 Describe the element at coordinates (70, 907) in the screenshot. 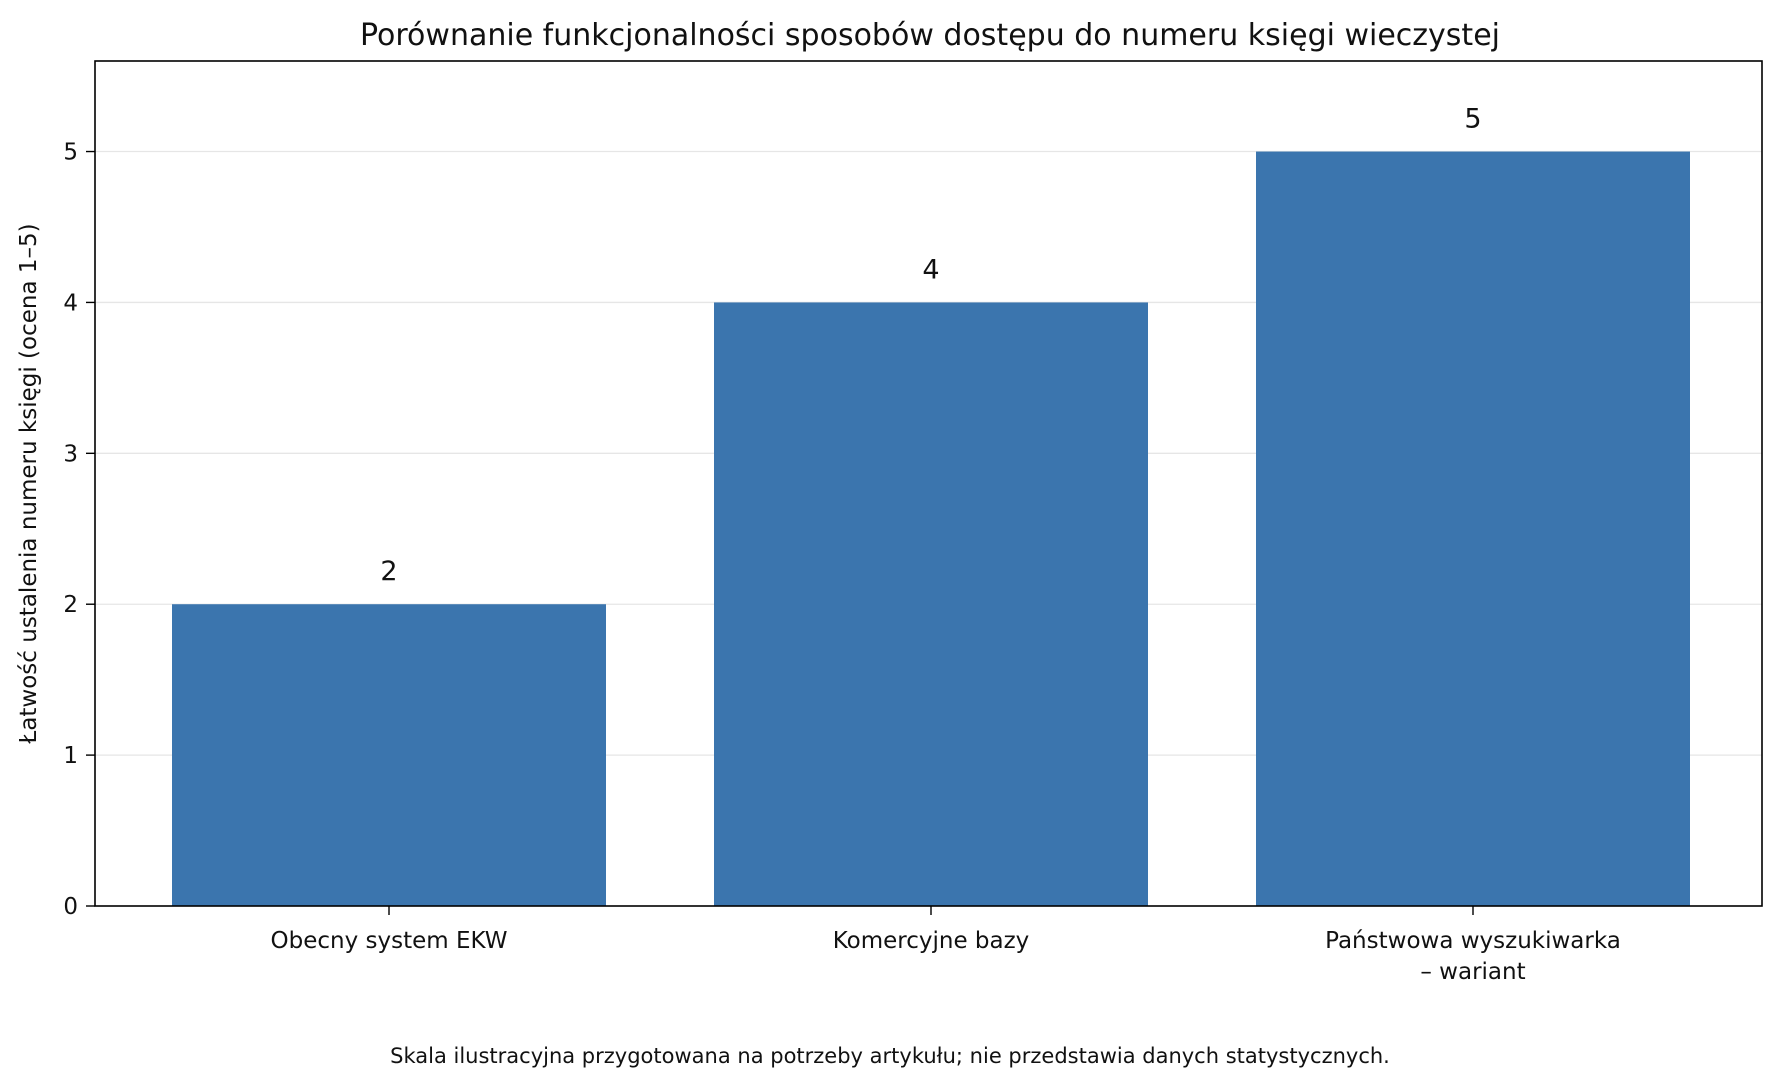

I see `y-tick-label: 0` at that location.